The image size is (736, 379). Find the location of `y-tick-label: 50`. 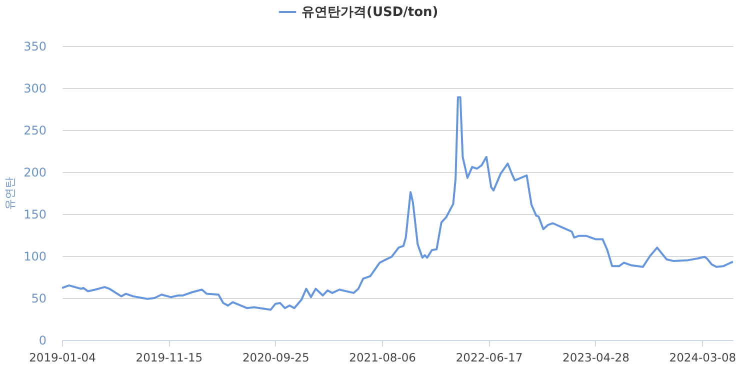

y-tick-label: 50 is located at coordinates (38, 299).